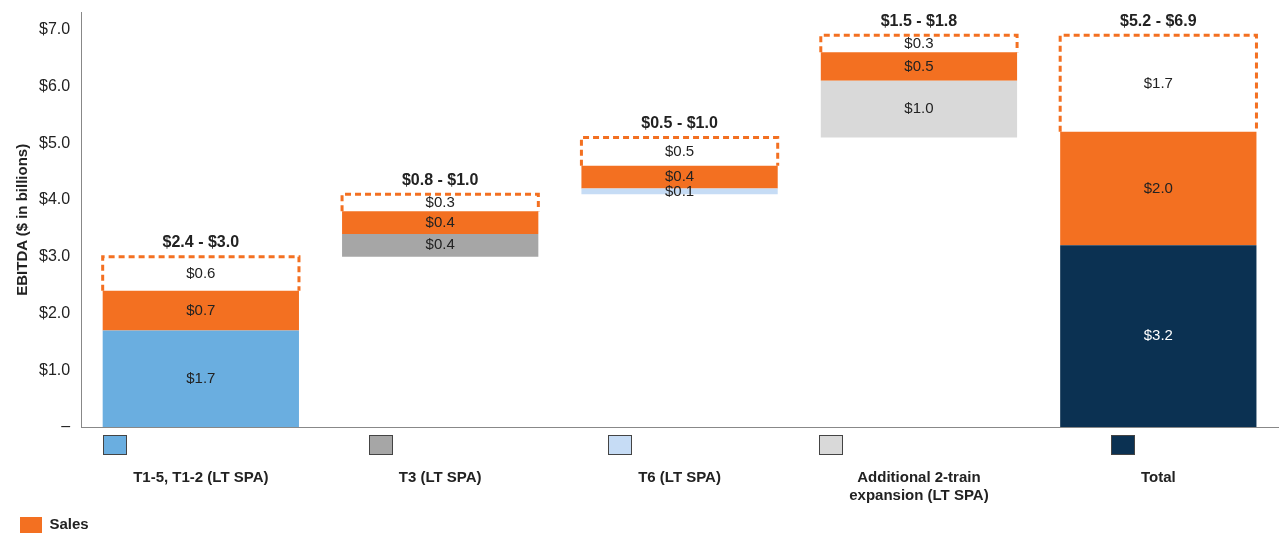 The width and height of the screenshot is (1282, 543). I want to click on total-label: $0.5 - $1.0, so click(679, 122).